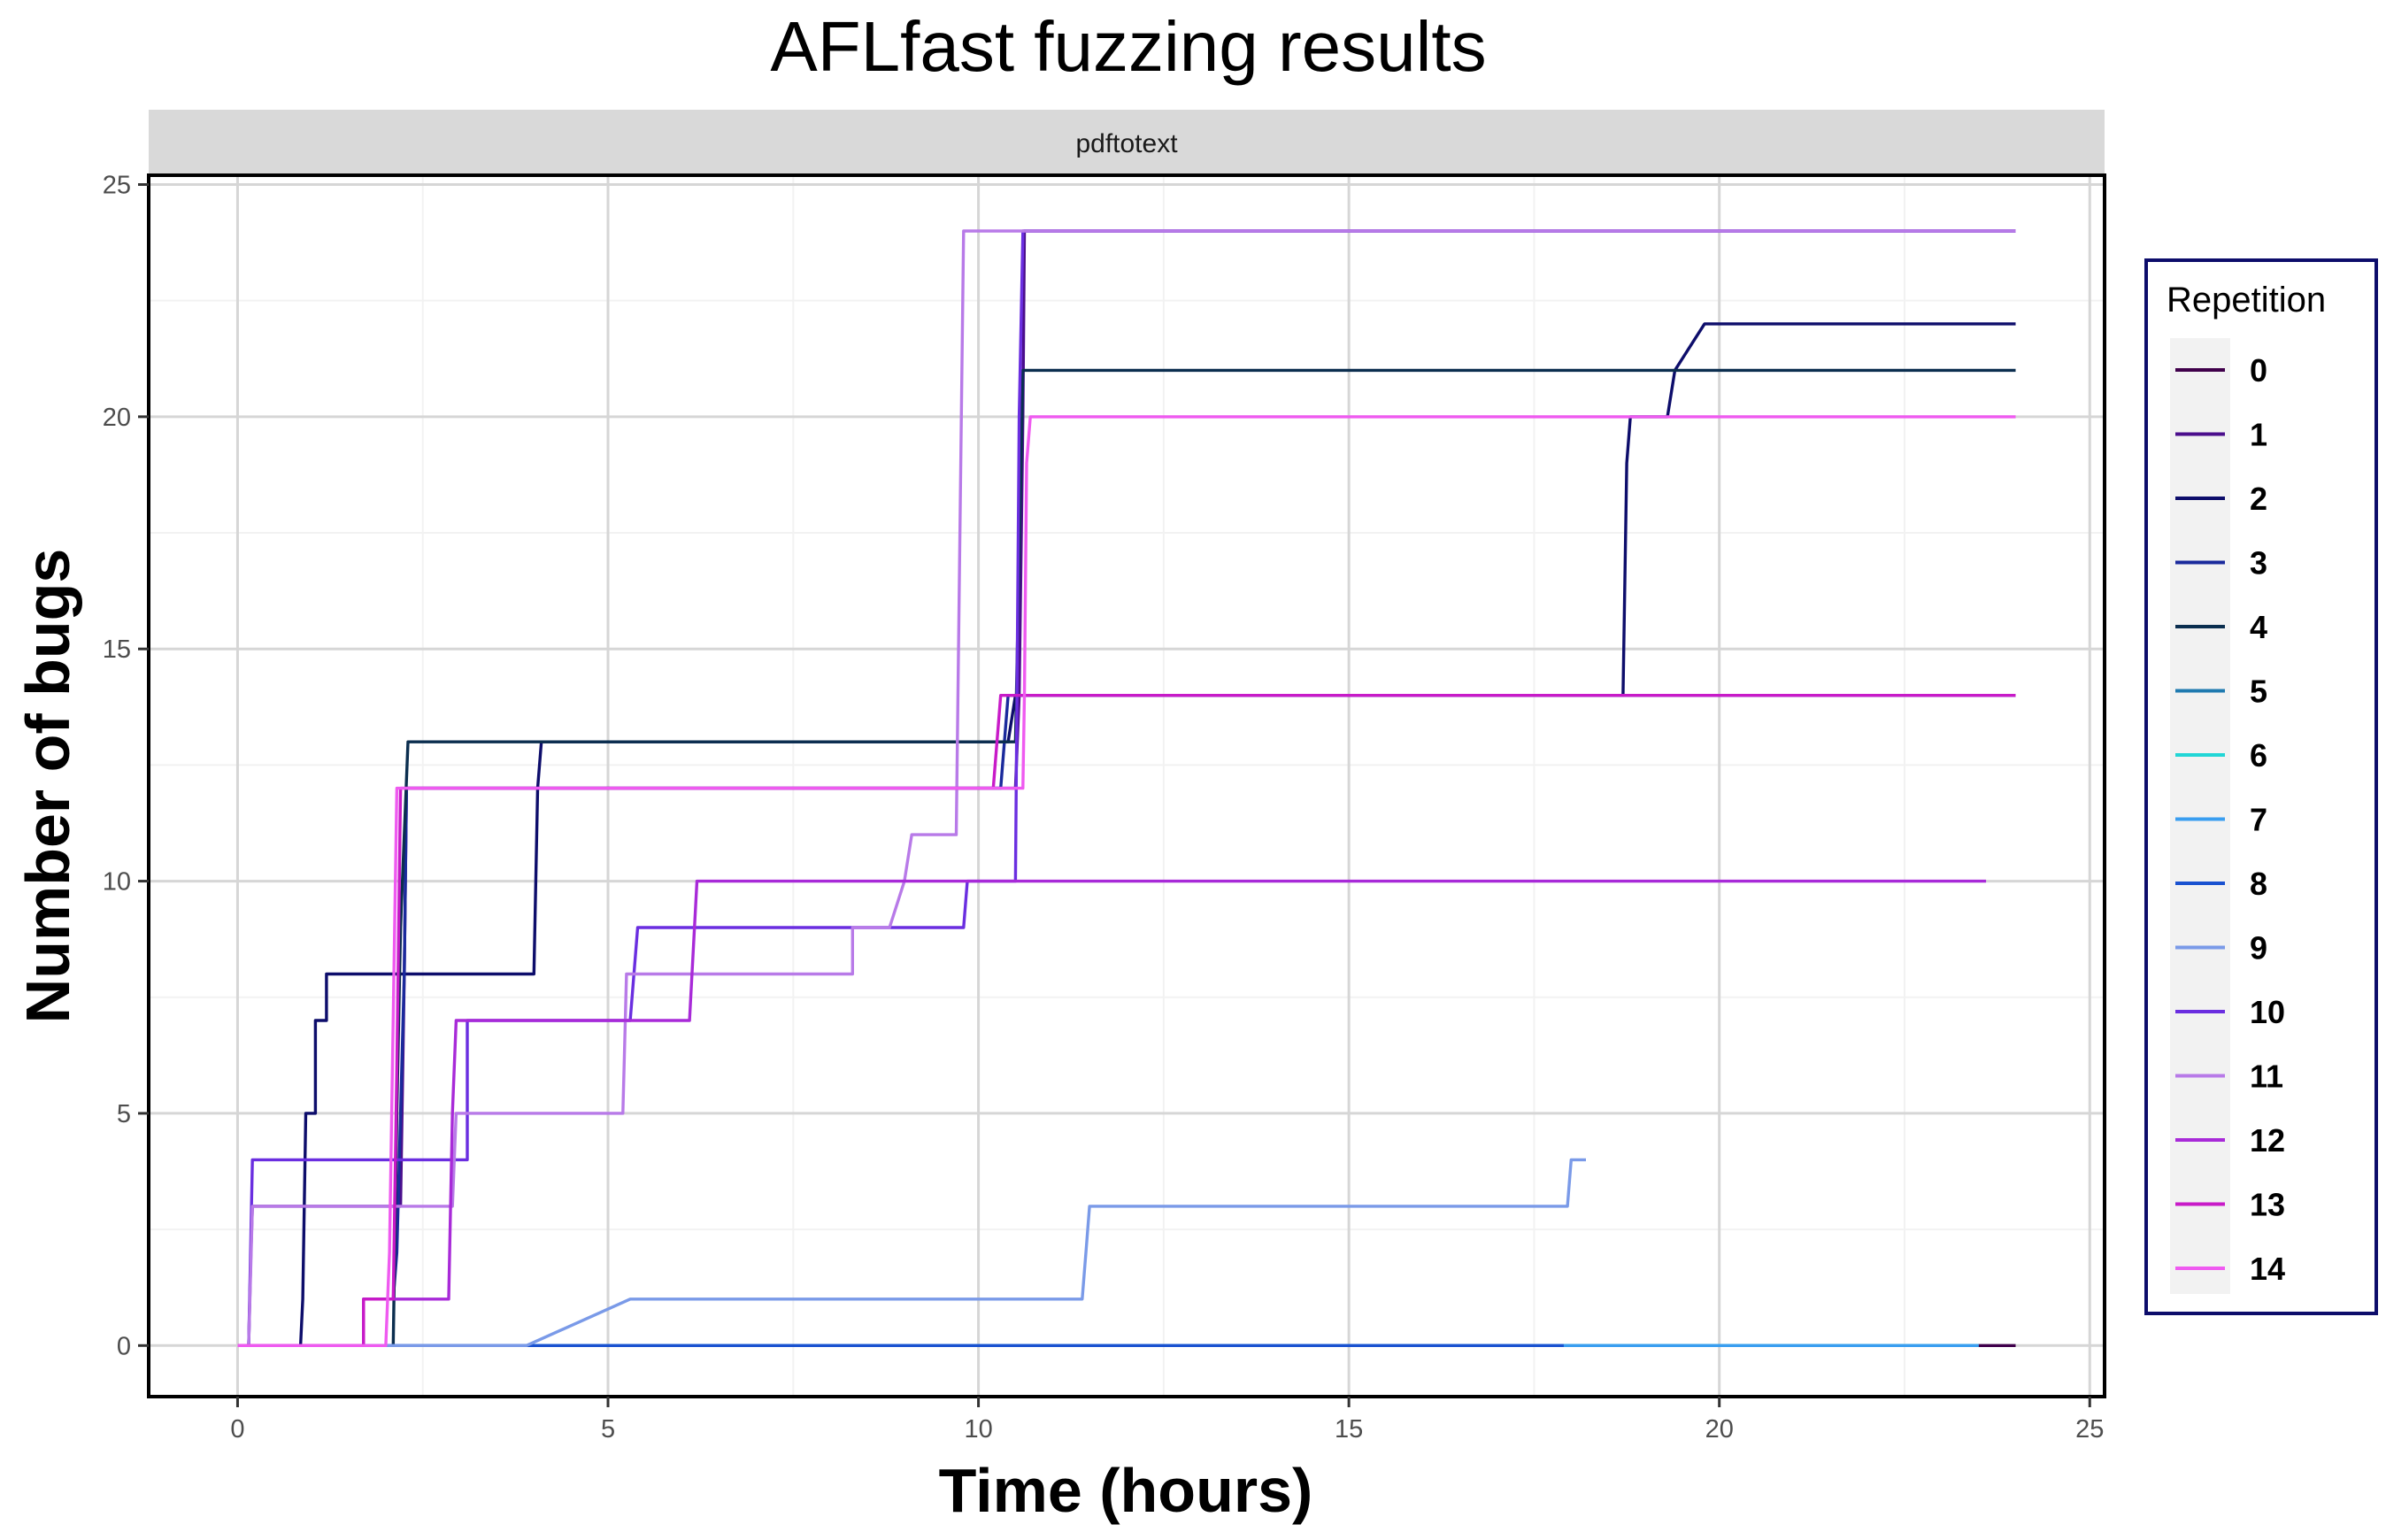 This screenshot has height=1540, width=2386. I want to click on y-tick-label: 25, so click(117, 185).